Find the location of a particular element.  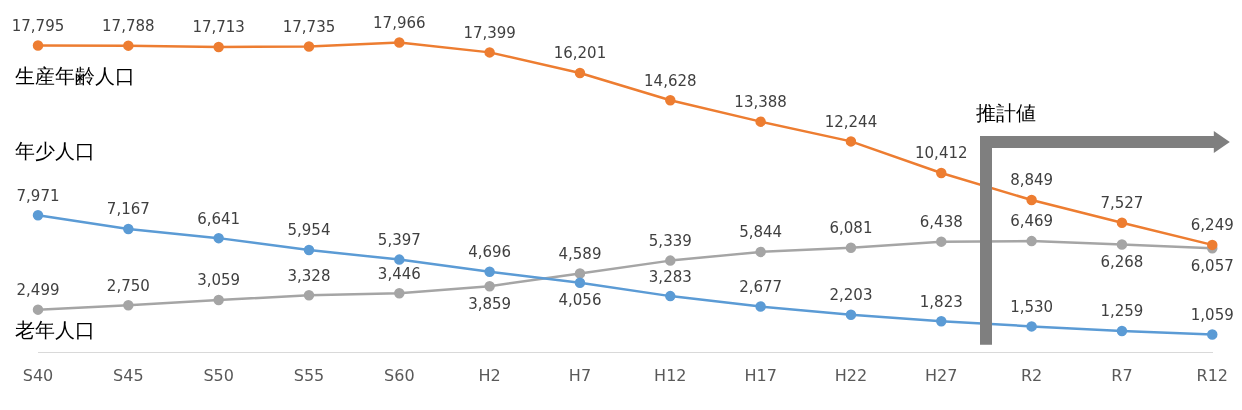

x-tick-label: S45 is located at coordinates (128, 375).